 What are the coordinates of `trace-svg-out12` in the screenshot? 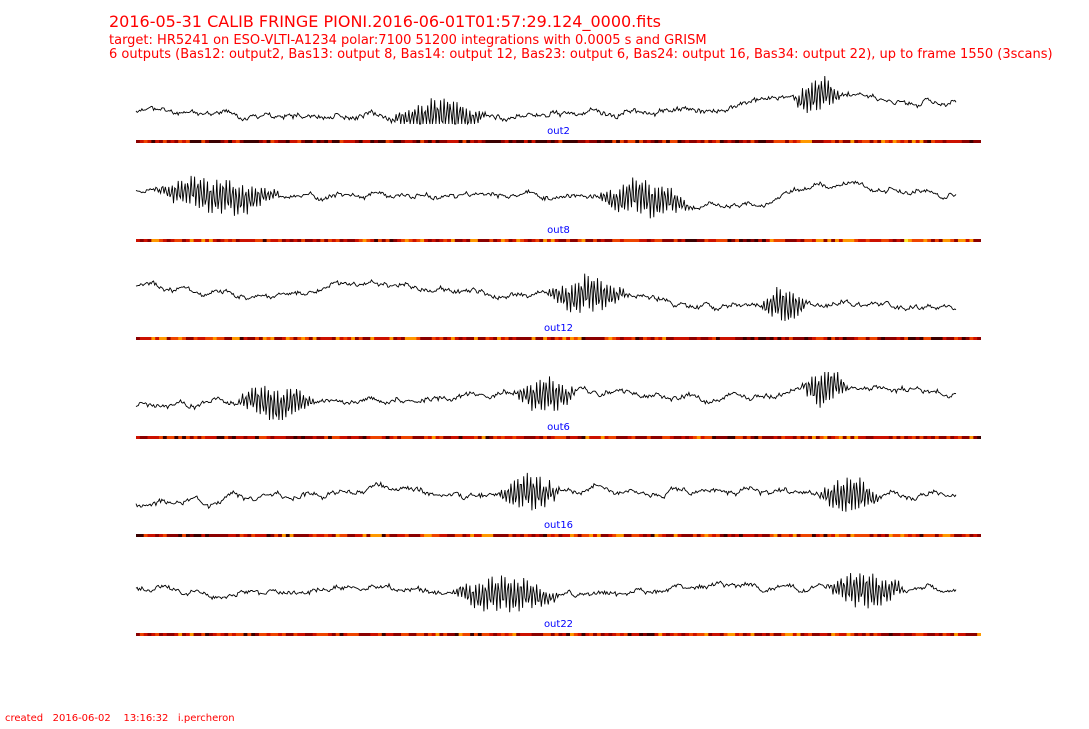 It's located at (546, 297).